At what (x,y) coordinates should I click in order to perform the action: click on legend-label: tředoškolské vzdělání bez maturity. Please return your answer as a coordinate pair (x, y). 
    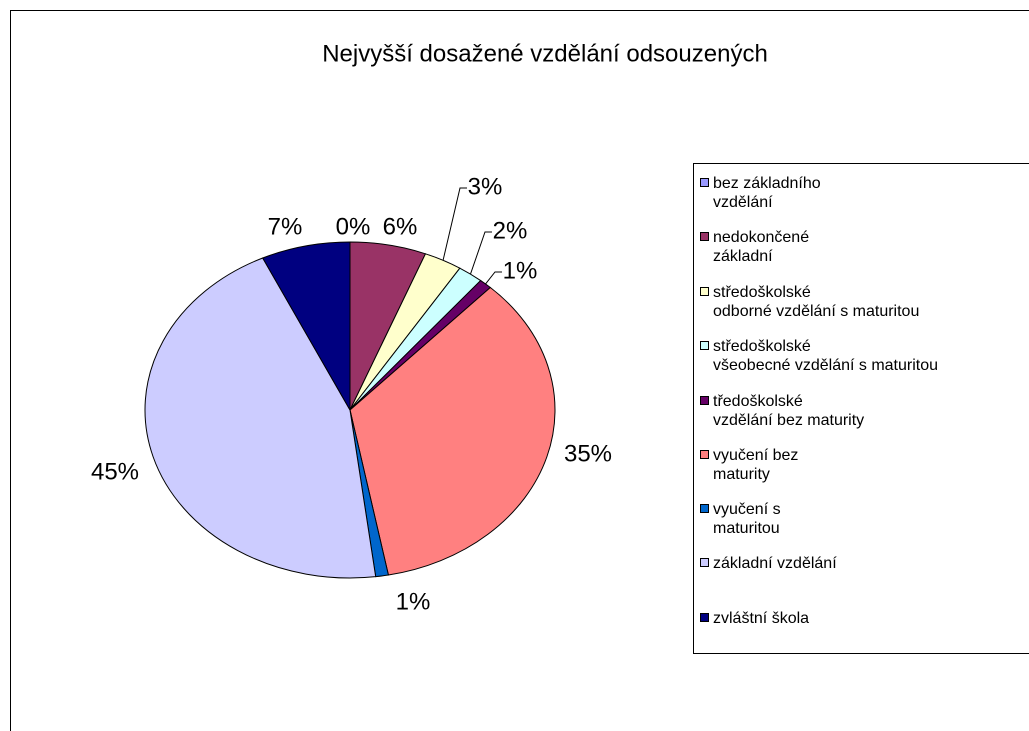
    Looking at the image, I should click on (789, 411).